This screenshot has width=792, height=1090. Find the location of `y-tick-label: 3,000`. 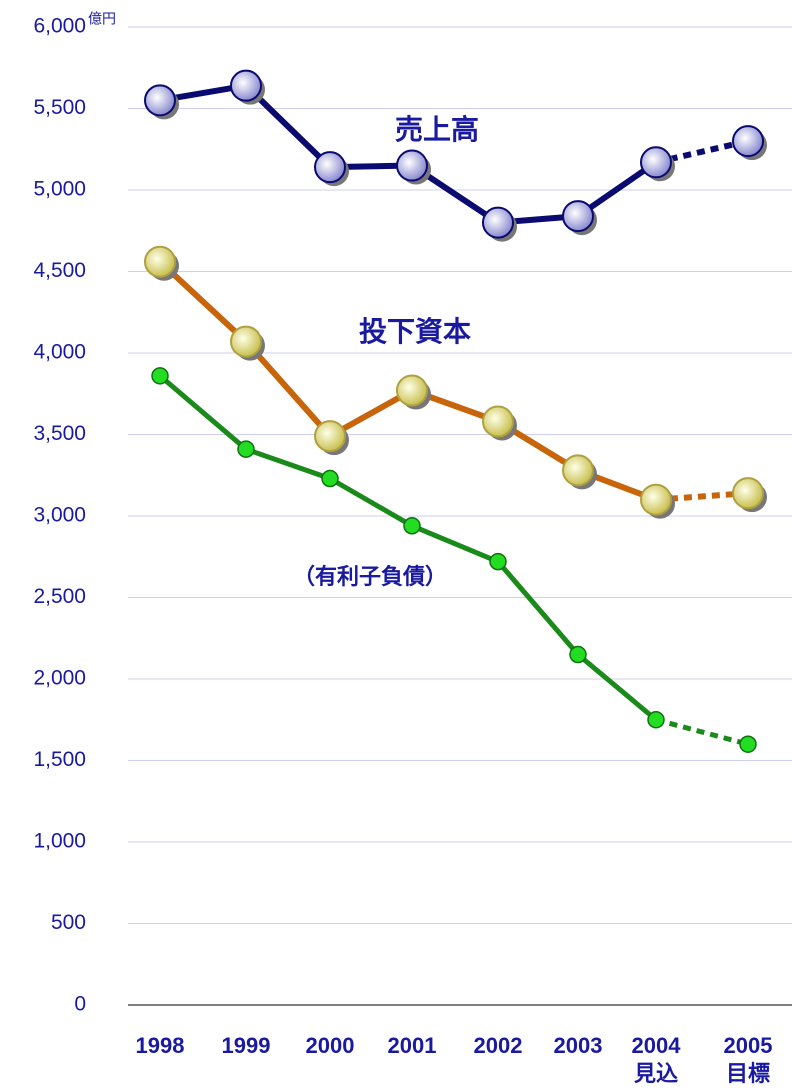

y-tick-label: 3,000 is located at coordinates (59, 515).